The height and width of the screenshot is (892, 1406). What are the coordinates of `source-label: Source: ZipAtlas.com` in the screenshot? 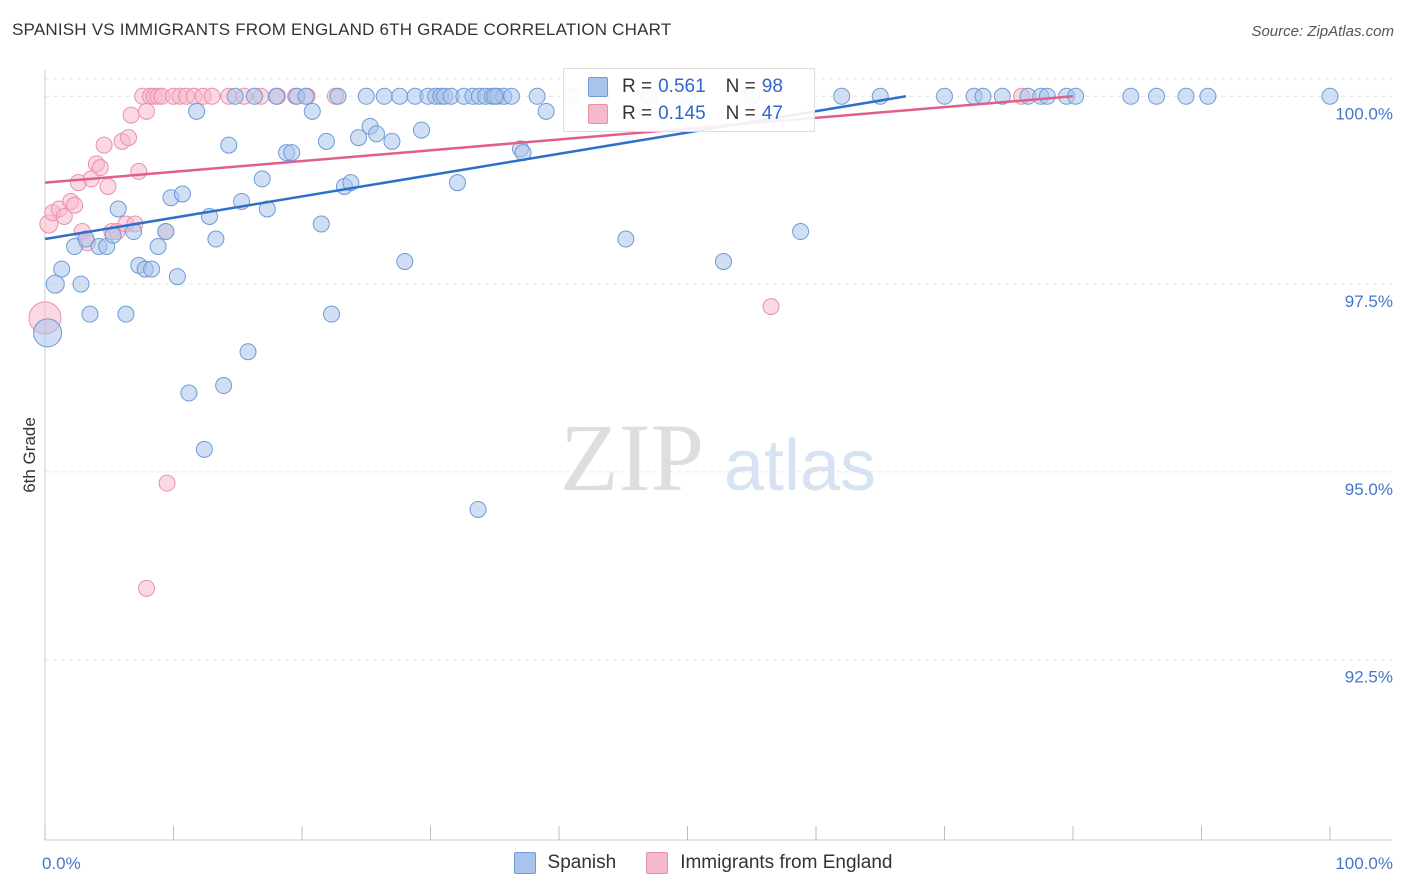 It's located at (1322, 31).